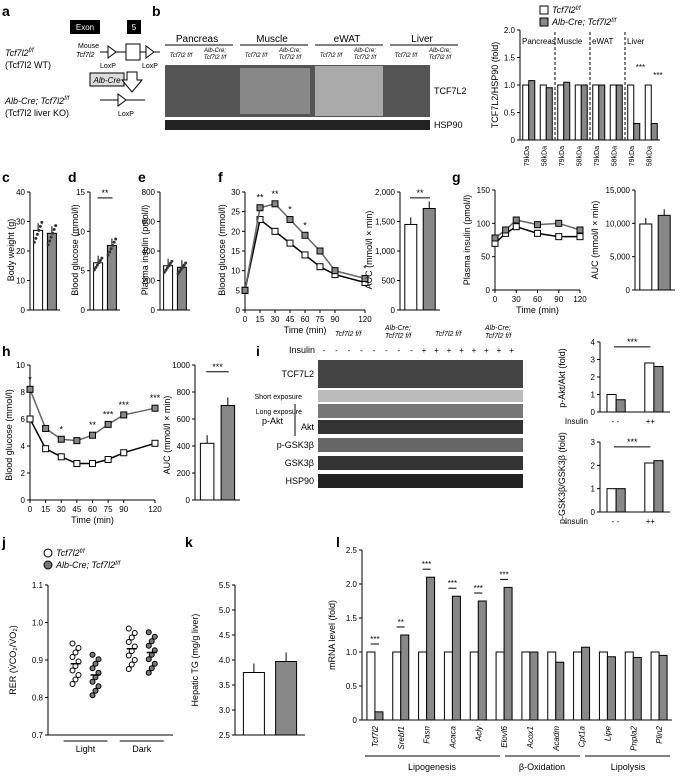 The height and width of the screenshot is (779, 685). What do you see at coordinates (448, 125) in the screenshot?
I see `band-hsp90: HSP90` at bounding box center [448, 125].